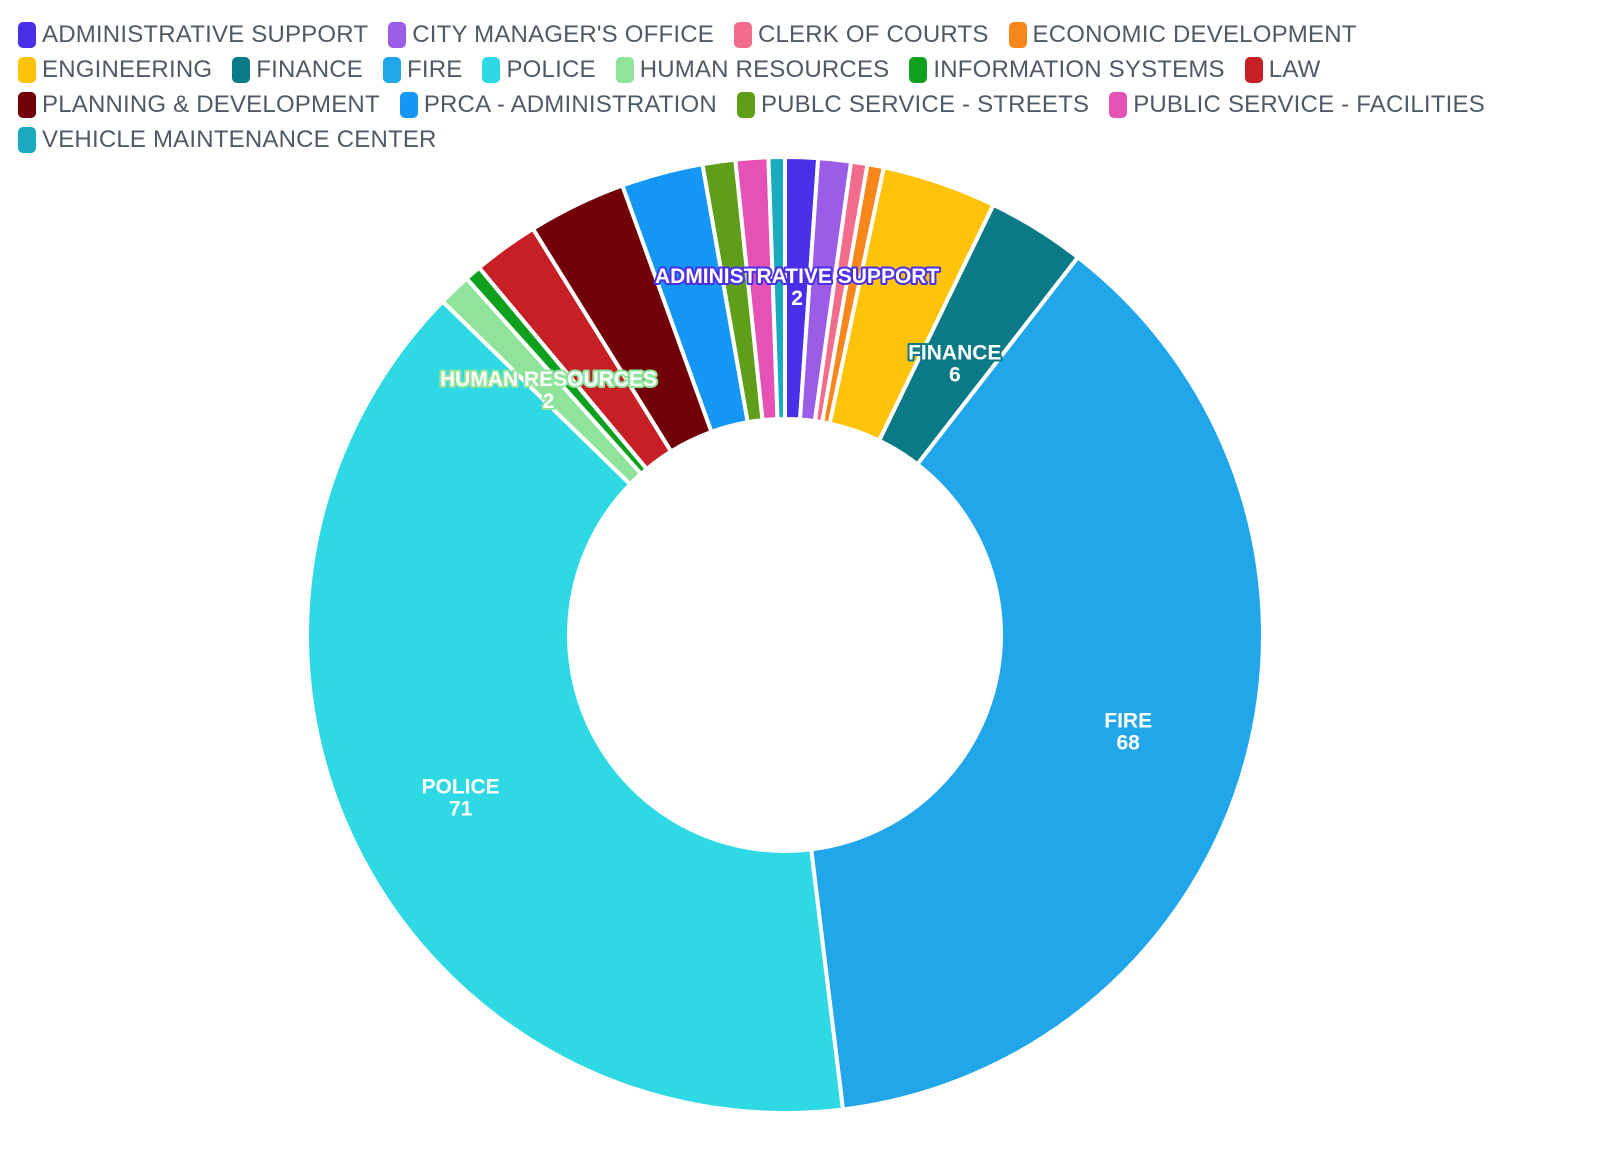 This screenshot has height=1156, width=1600. Describe the element at coordinates (1079, 69) in the screenshot. I see `legend-label: INFORMATION SYSTEMS` at that location.